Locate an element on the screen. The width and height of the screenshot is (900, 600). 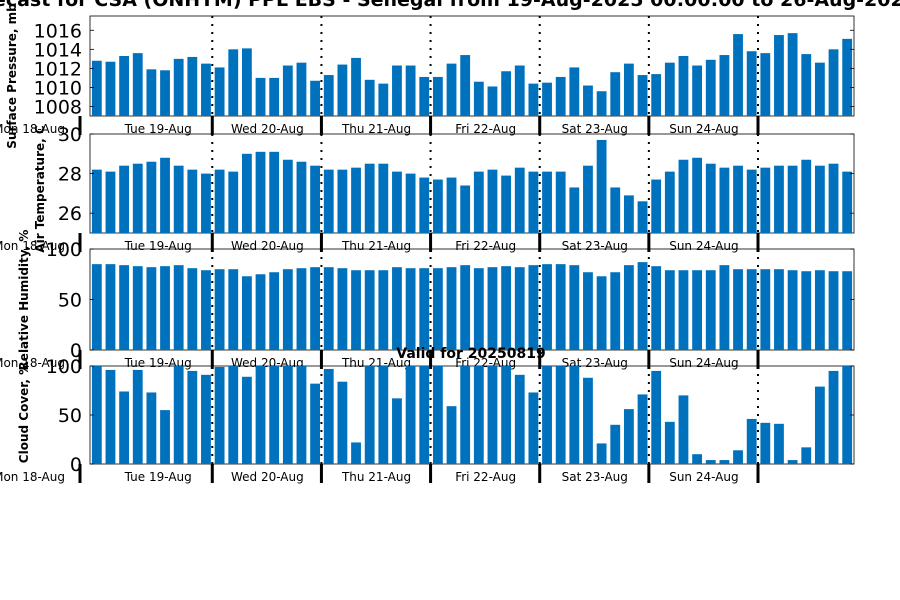
x-tick-label: Sat 23-Aug is located at coordinates (595, 246).